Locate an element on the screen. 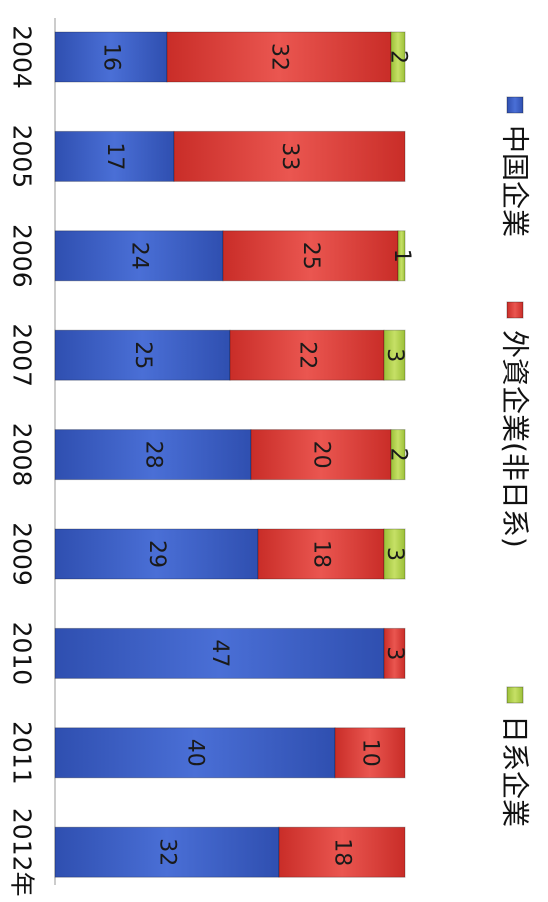 This screenshot has height=902, width=548. data-label: 28 is located at coordinates (153, 455).